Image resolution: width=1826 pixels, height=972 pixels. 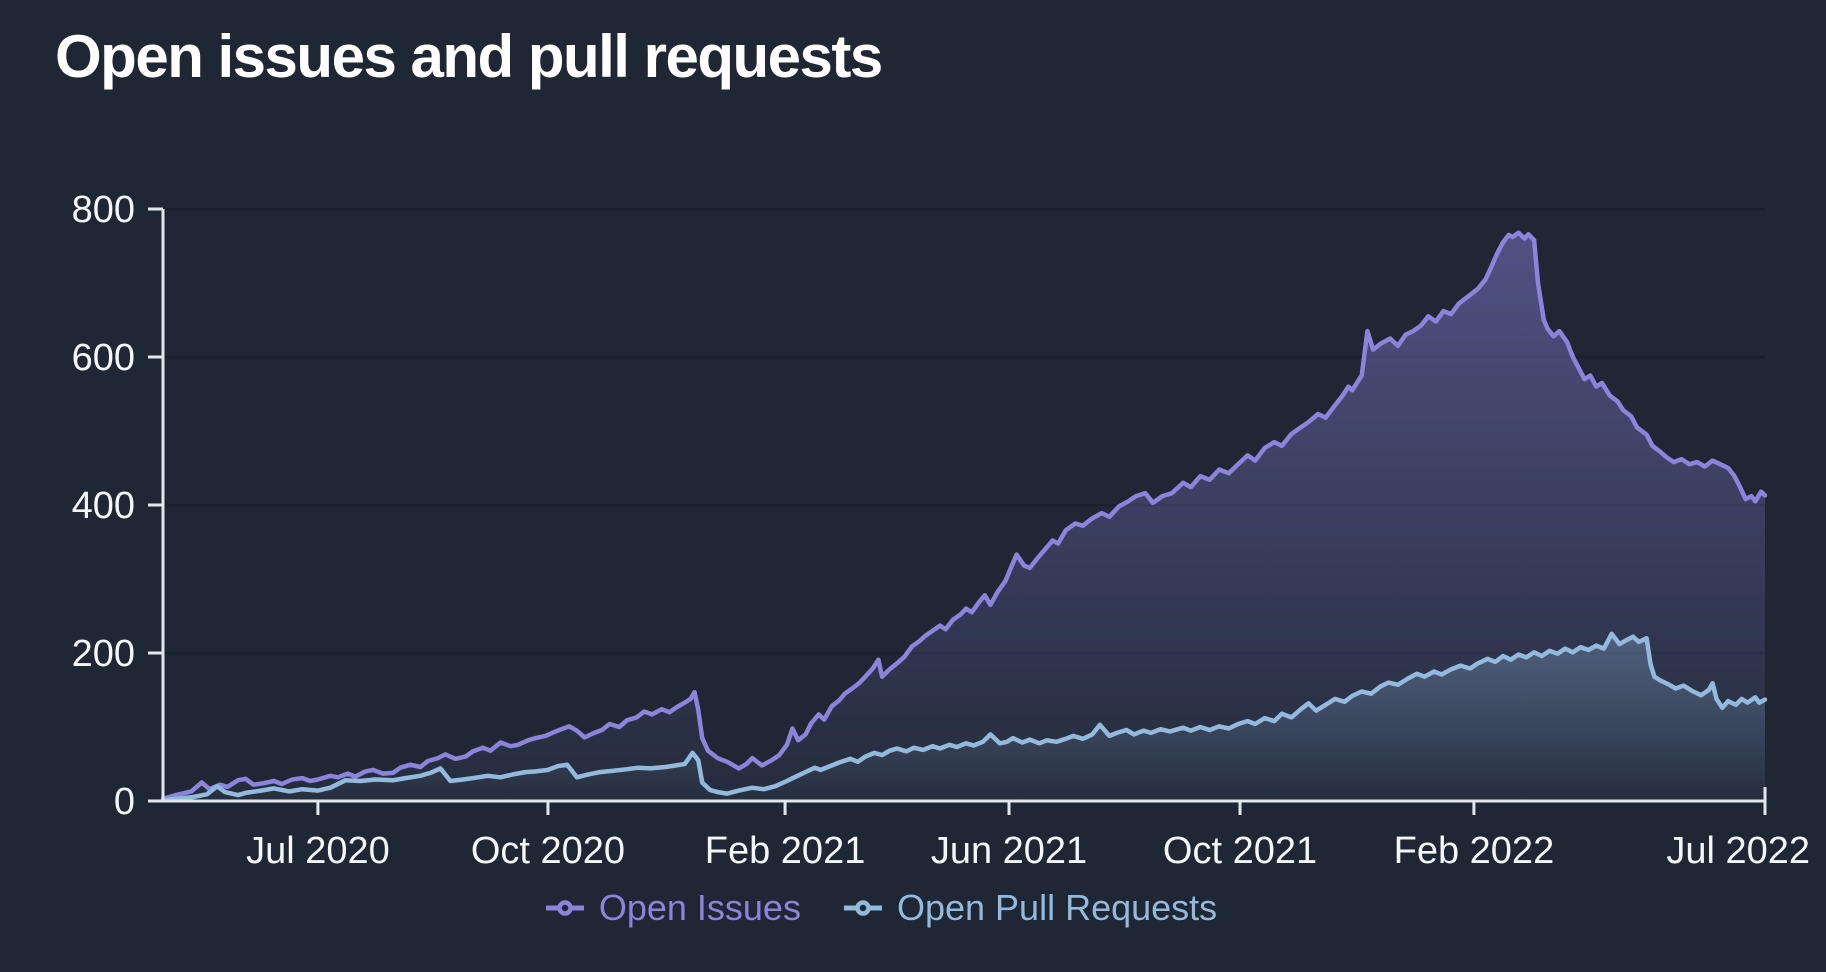 What do you see at coordinates (699, 907) in the screenshot?
I see `legend-label-open-issues: Open Issues` at bounding box center [699, 907].